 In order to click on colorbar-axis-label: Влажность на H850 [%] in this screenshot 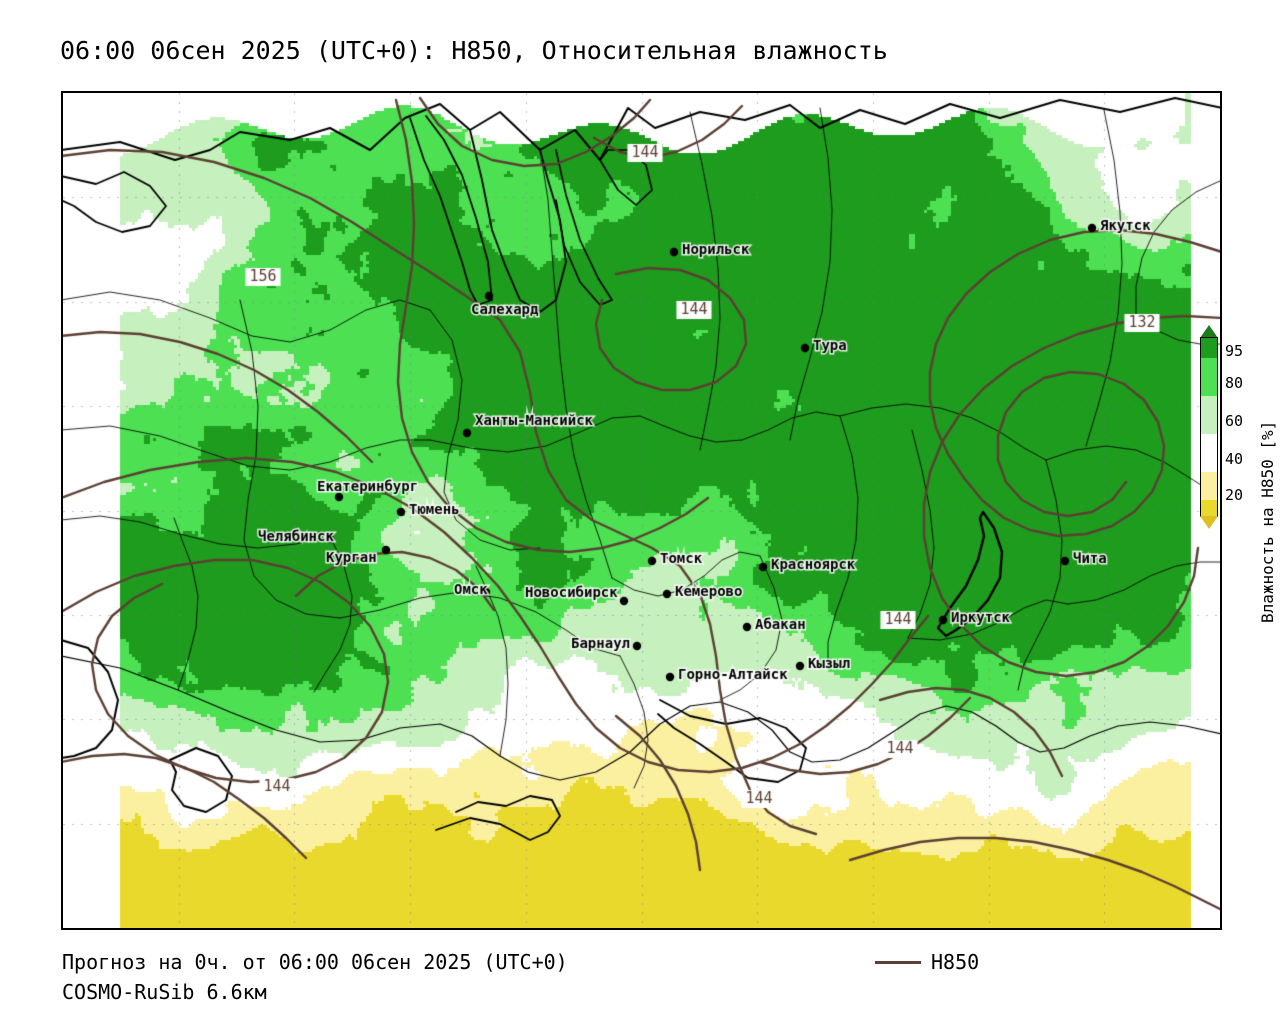, I will do `click(1256, 485)`.